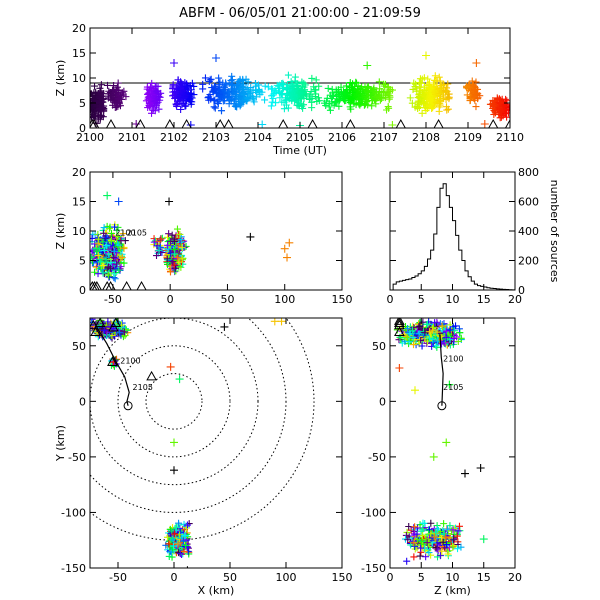 The width and height of the screenshot is (600, 600). Describe the element at coordinates (300, 137) in the screenshot. I see `x-tick-label: 2105` at that location.